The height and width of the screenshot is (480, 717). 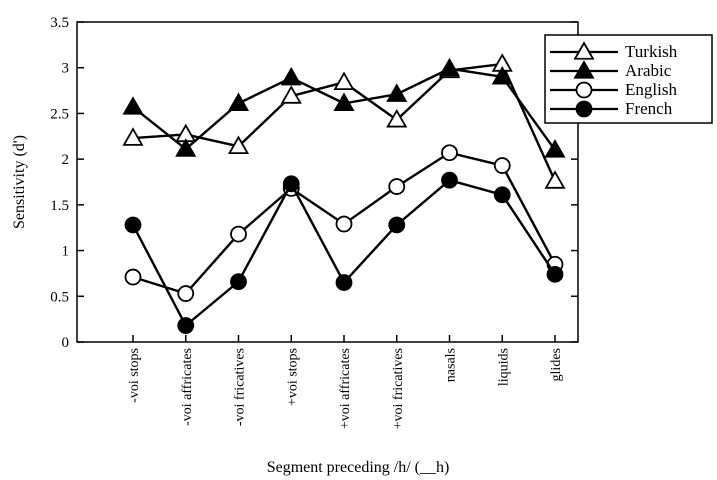 I want to click on x-tick-label: +voi affricates, so click(x=345, y=388).